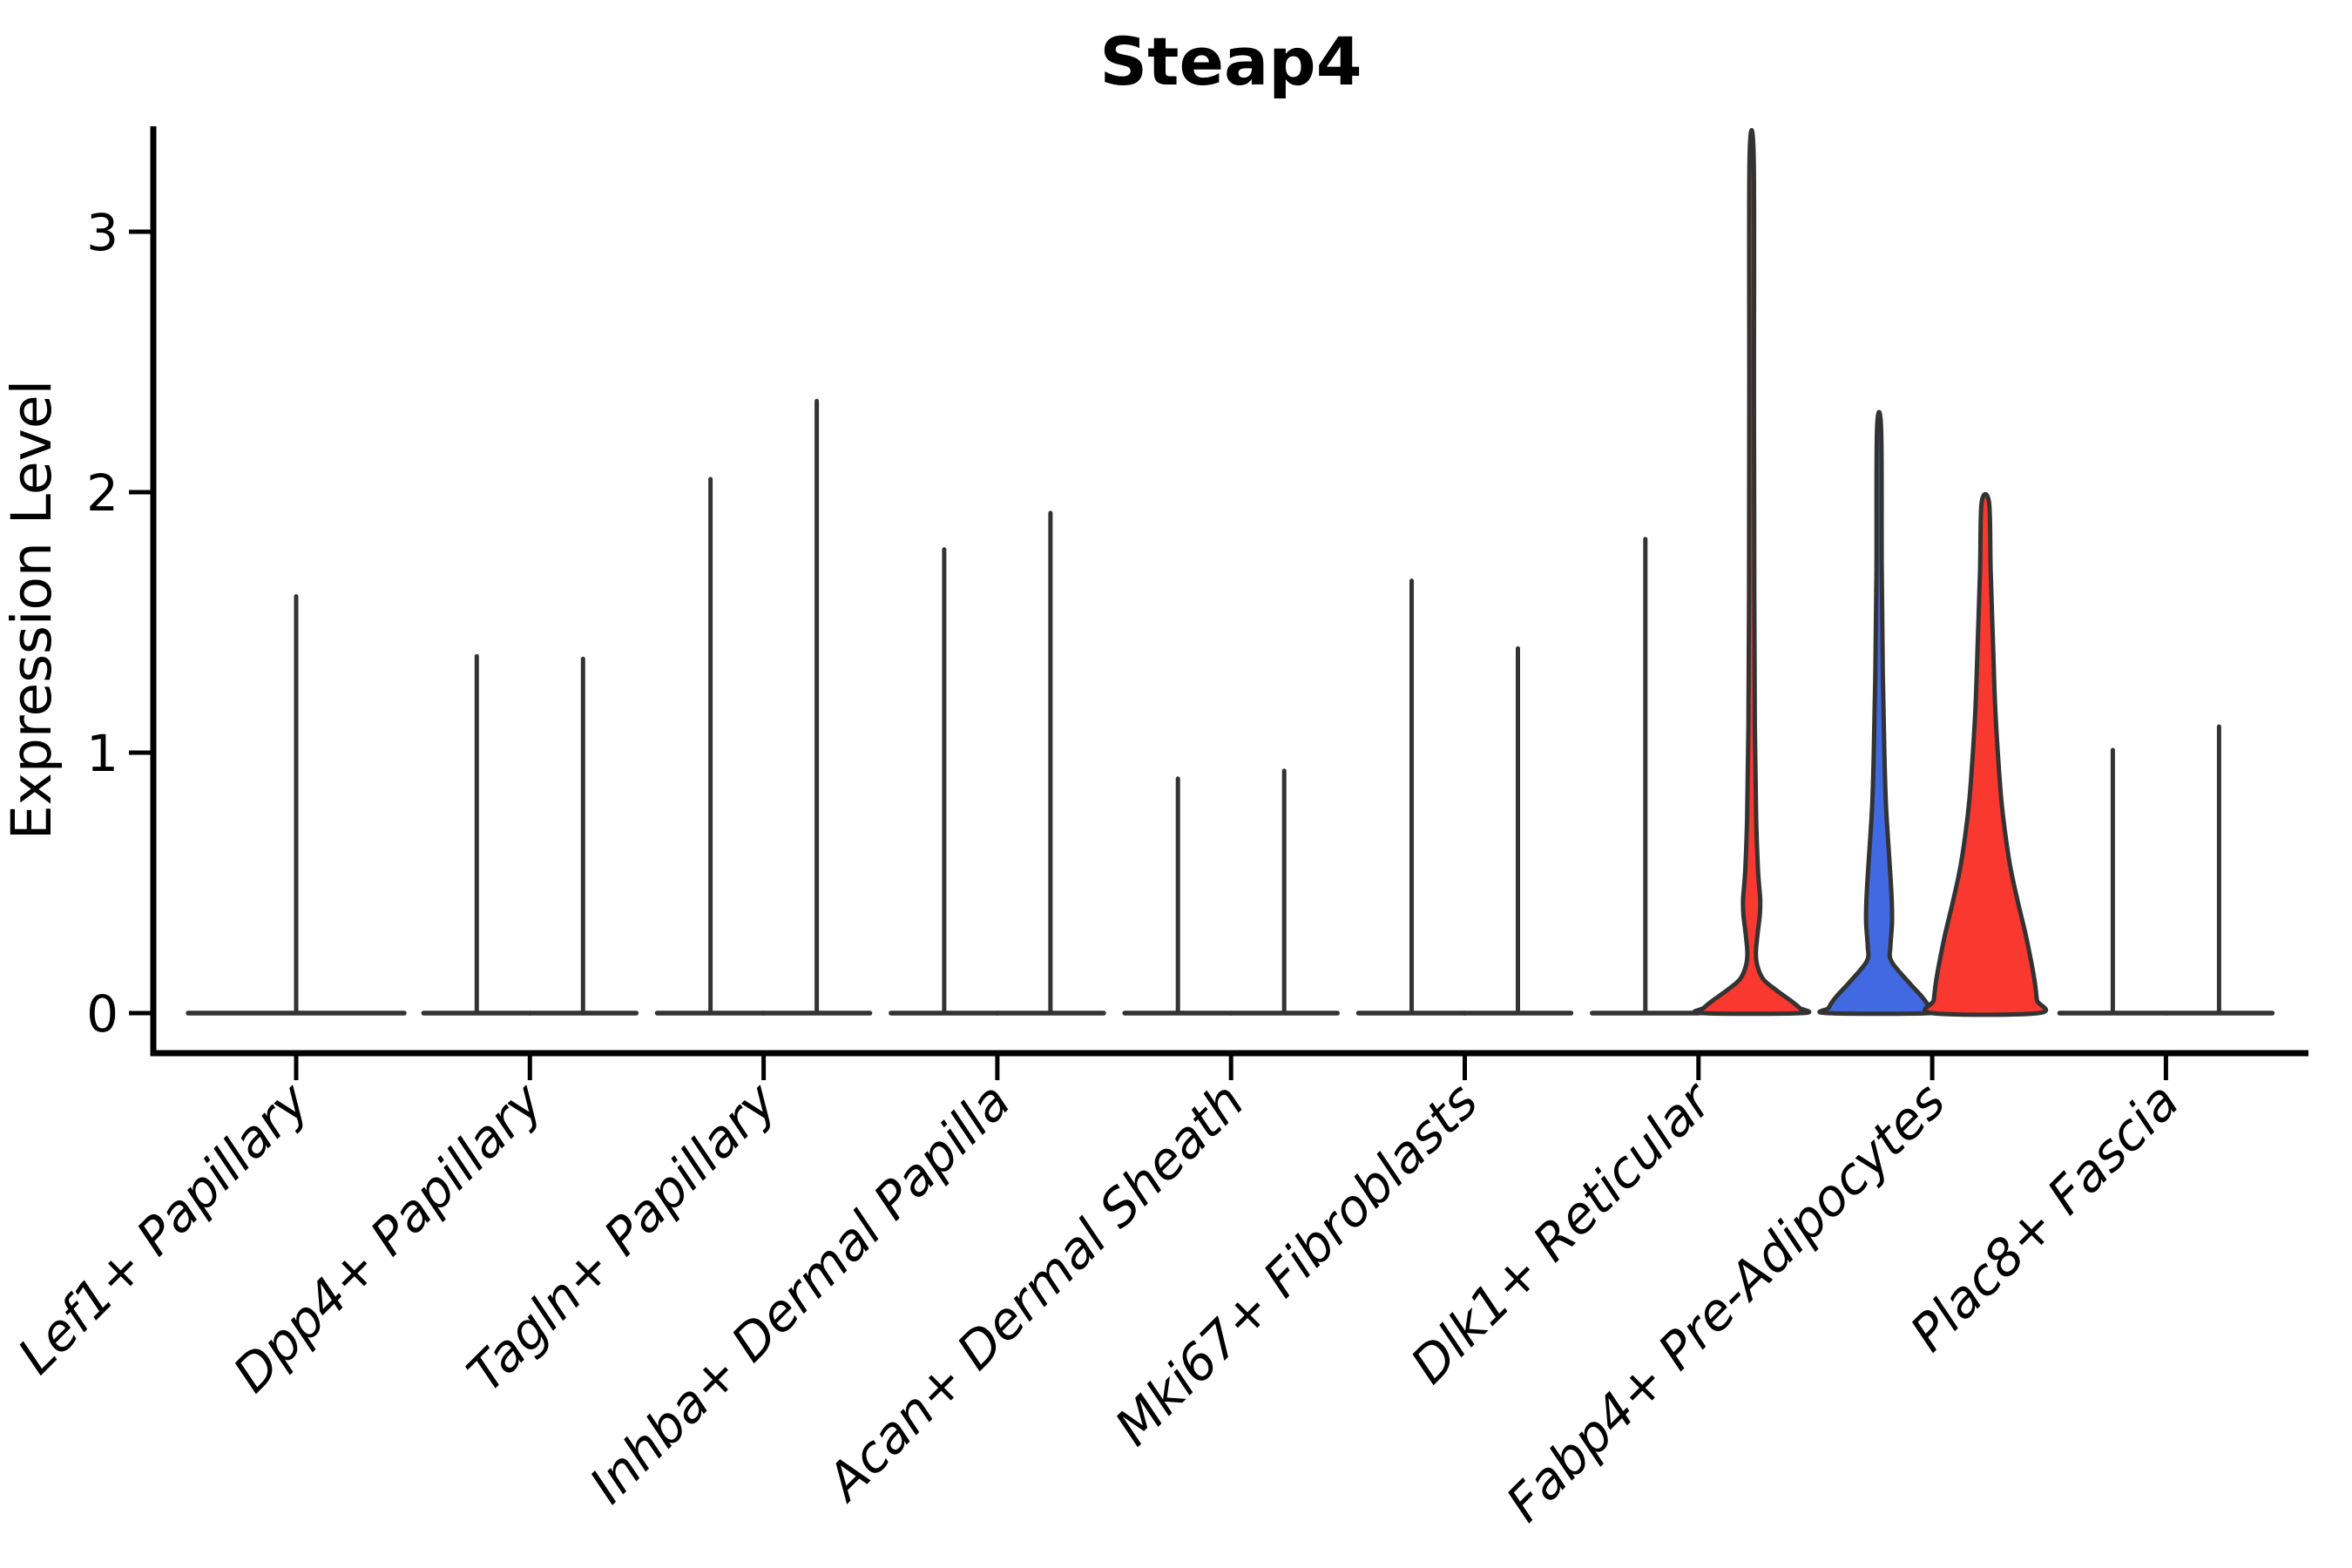 The height and width of the screenshot is (1568, 2352). I want to click on x-category-label: Acan+ Dermal Sheath, so click(1034, 1292).